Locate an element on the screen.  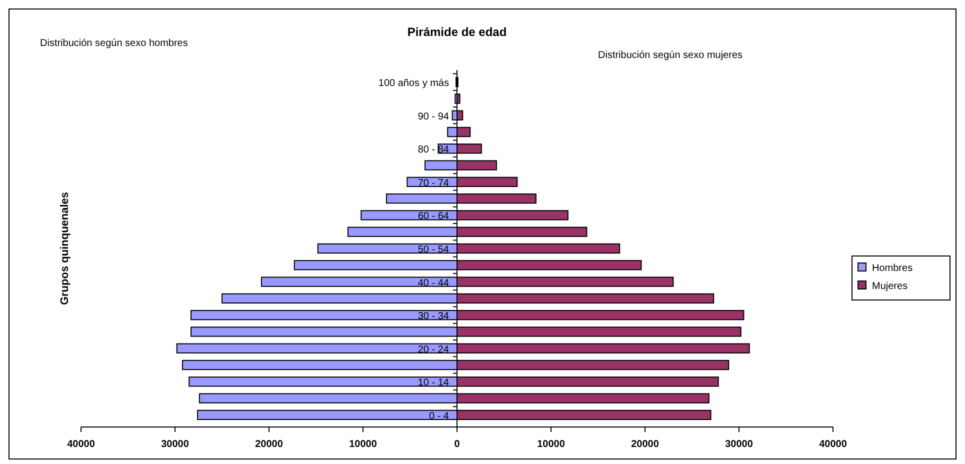
legend-label: Hombres is located at coordinates (892, 268).